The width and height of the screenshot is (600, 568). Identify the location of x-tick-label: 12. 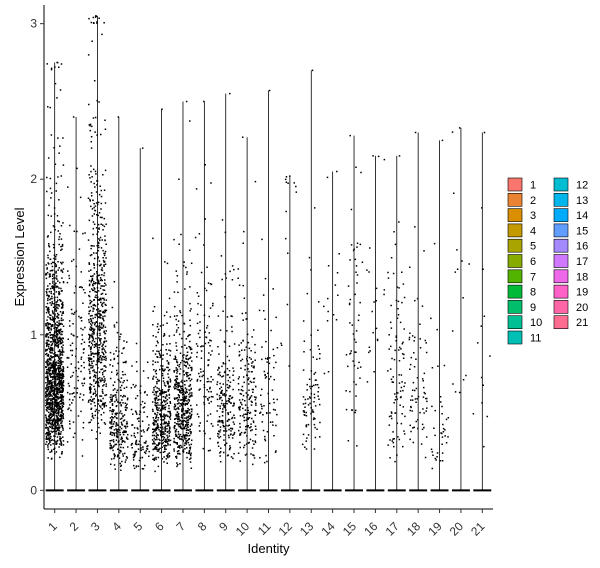
(286, 529).